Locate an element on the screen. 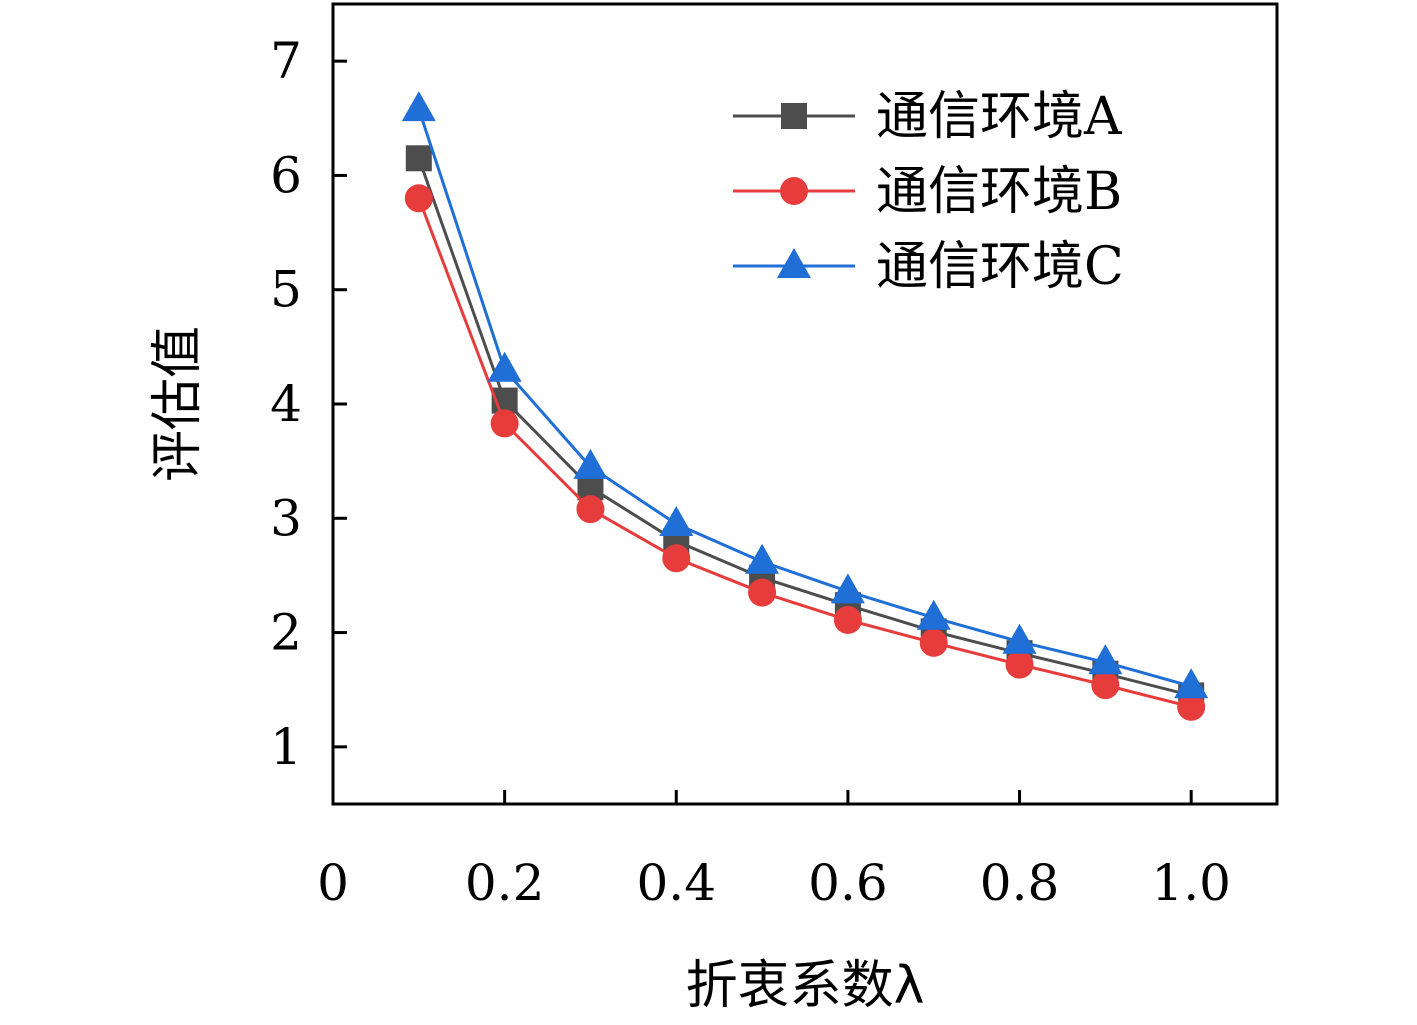 Image resolution: width=1417 pixels, height=1025 pixels. legend-label: 通信环境C is located at coordinates (1000, 267).